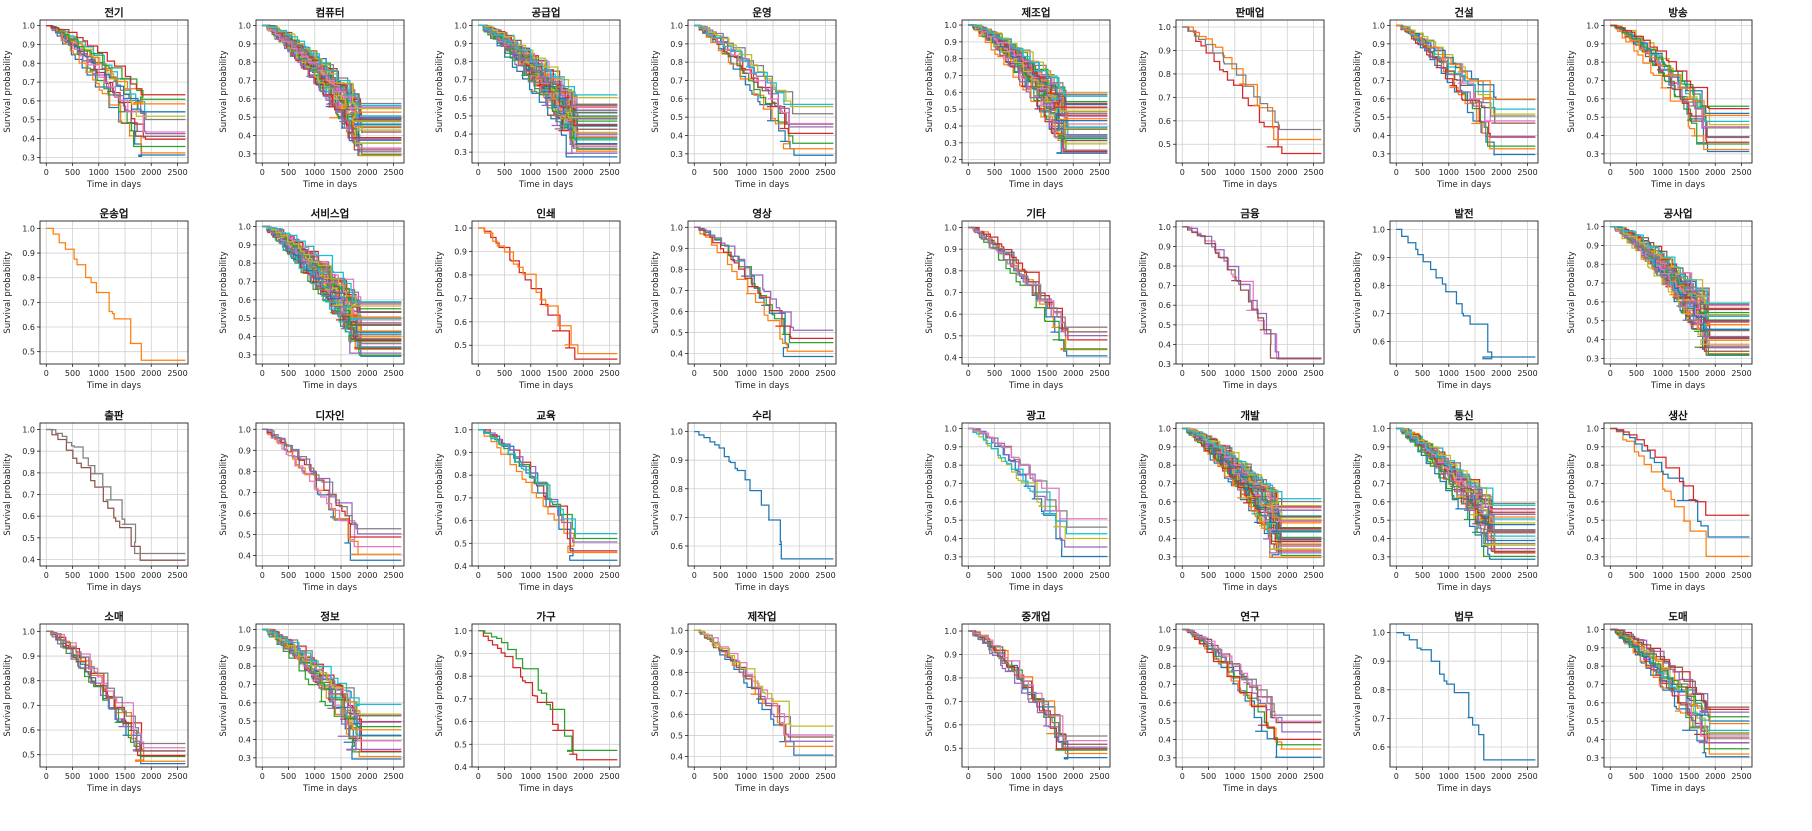  I want to click on subplot-title: 정보, so click(330, 616).